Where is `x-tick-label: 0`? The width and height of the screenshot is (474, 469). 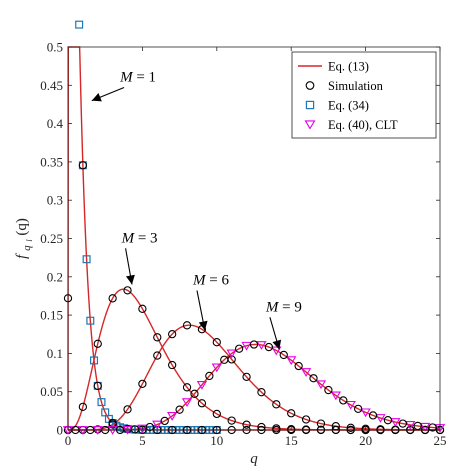 x-tick-label: 0 is located at coordinates (68, 440).